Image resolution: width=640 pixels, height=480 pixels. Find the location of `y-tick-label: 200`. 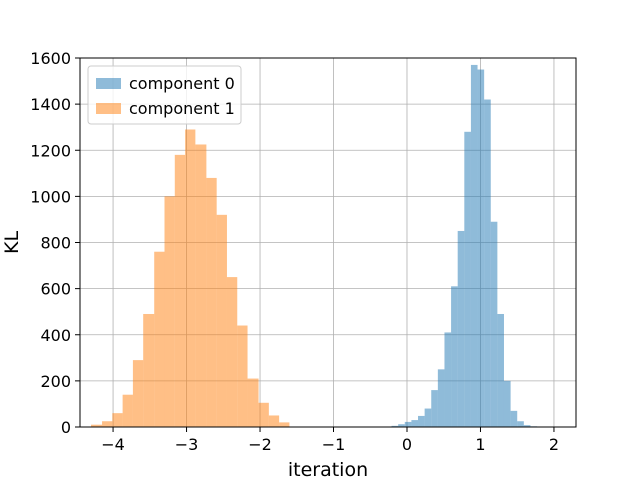

y-tick-label: 200 is located at coordinates (55, 381).